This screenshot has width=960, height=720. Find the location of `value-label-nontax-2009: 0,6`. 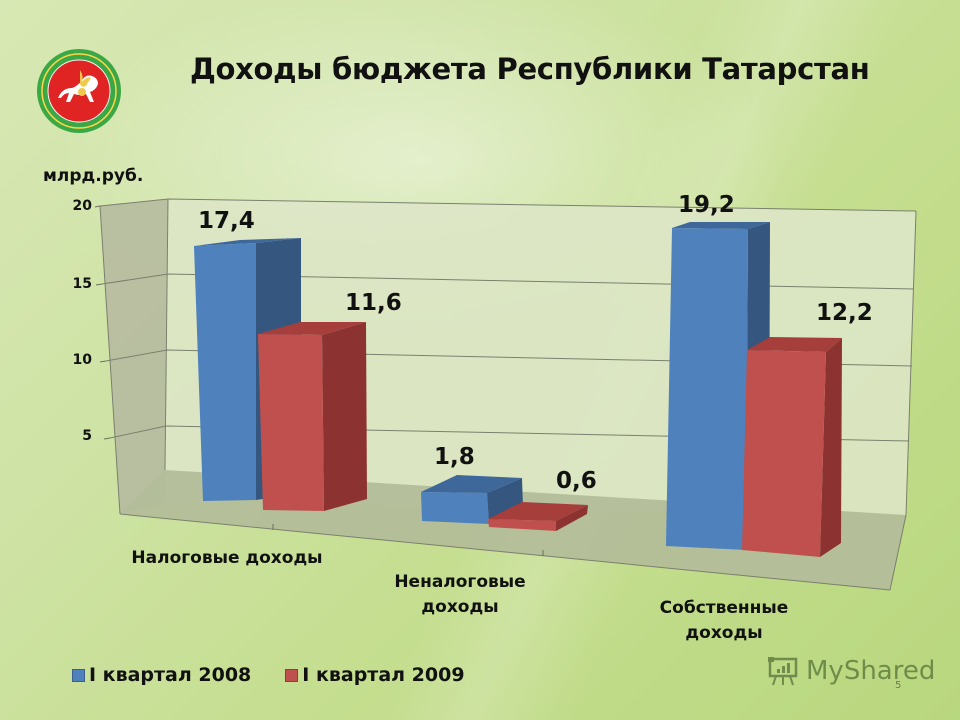

value-label-nontax-2009: 0,6 is located at coordinates (576, 481).